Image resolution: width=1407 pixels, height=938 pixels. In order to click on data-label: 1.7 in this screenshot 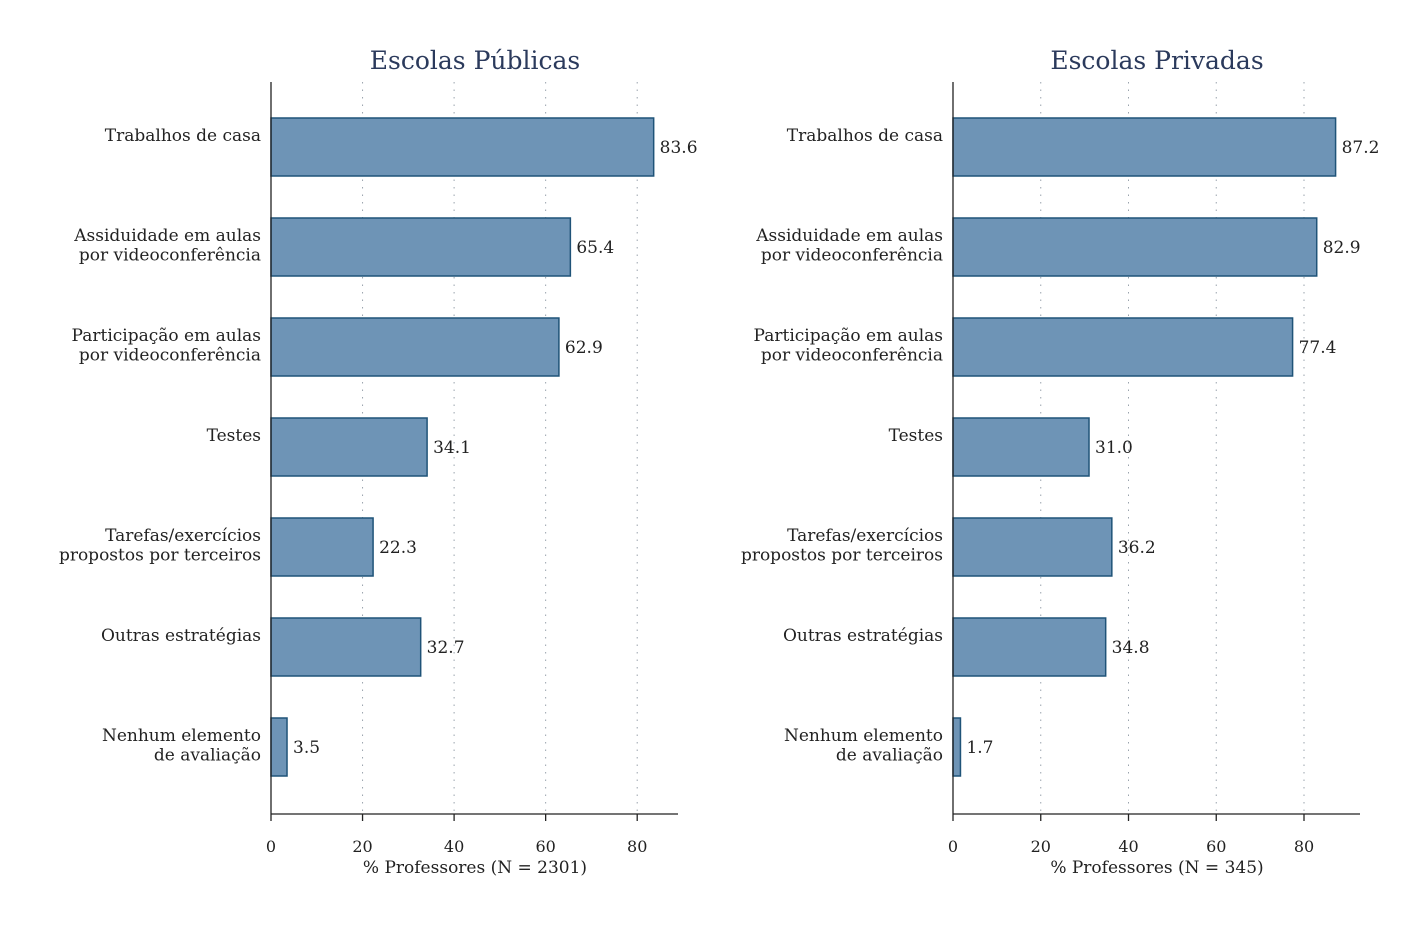, I will do `click(979, 748)`.